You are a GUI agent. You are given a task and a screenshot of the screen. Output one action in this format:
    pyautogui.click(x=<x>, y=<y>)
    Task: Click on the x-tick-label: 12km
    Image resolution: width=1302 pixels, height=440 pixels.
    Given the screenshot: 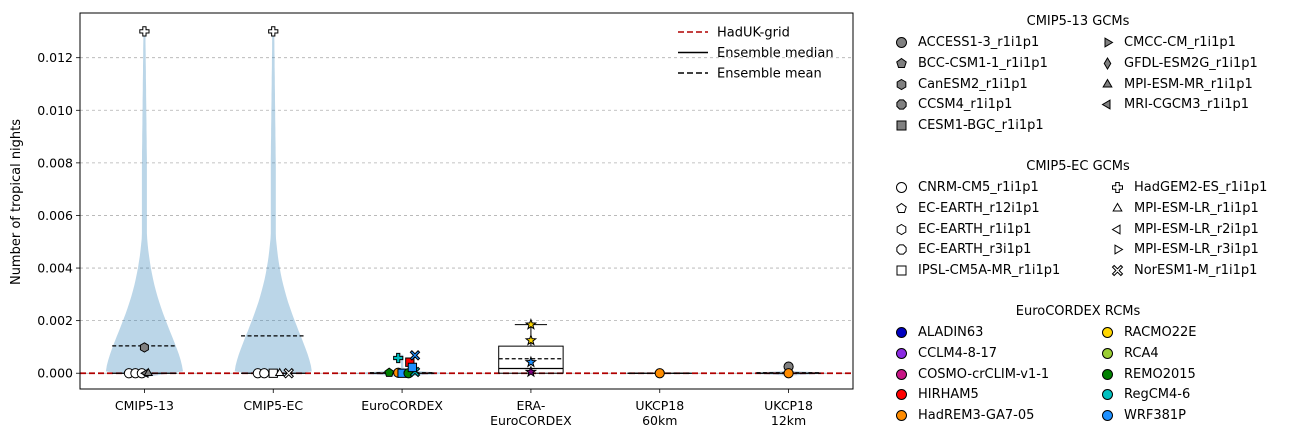 What is the action you would take?
    pyautogui.click(x=788, y=420)
    